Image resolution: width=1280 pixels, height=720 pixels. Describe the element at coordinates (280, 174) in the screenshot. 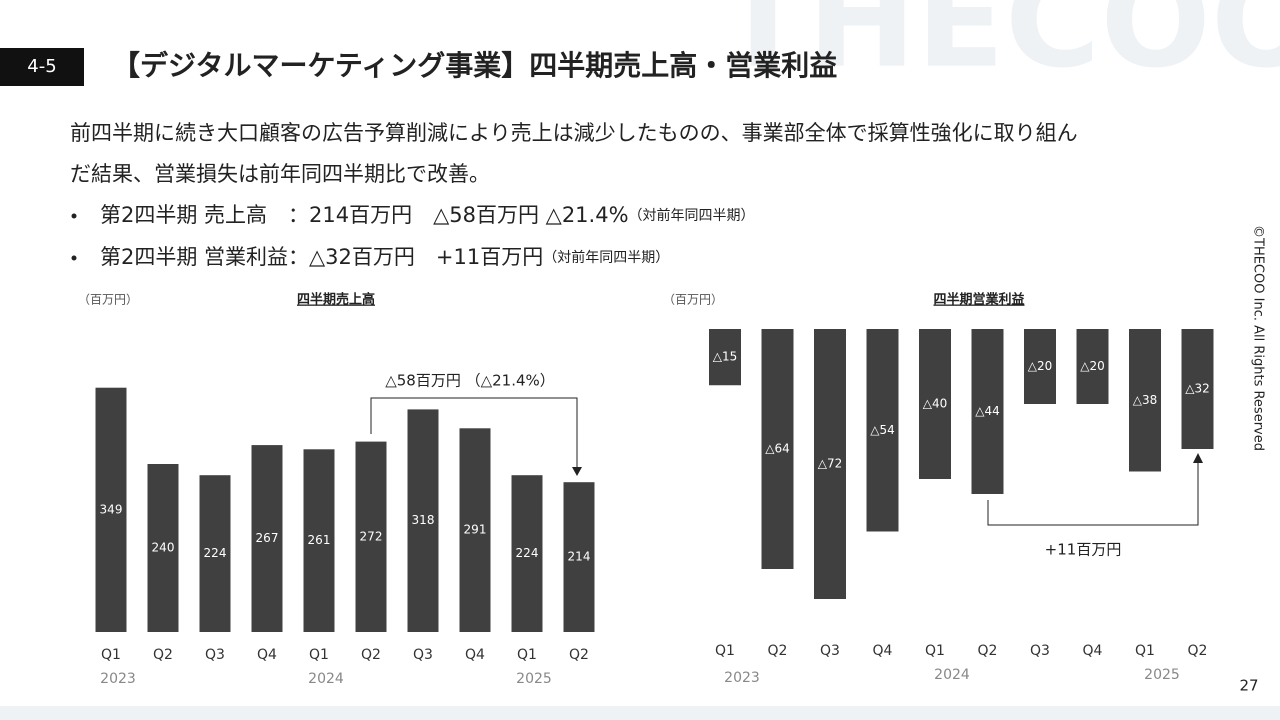

I see `summary-line: だ結果、営業損失は前年同四半期比で改善。` at that location.